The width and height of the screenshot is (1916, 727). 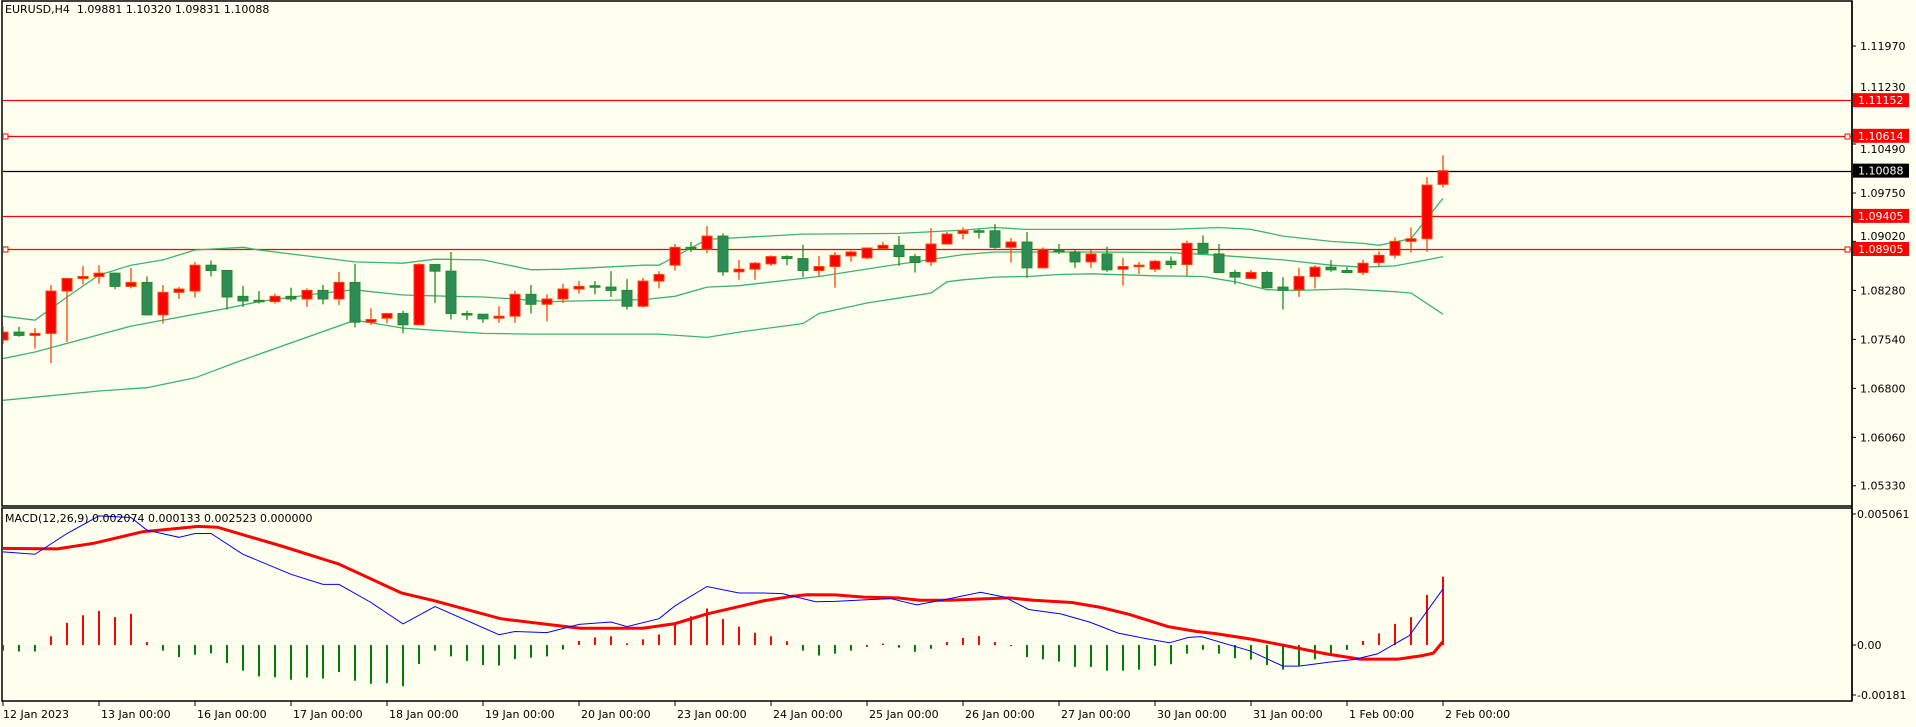 What do you see at coordinates (808, 714) in the screenshot?
I see `time-tick-label: 24 Jan 00:00` at bounding box center [808, 714].